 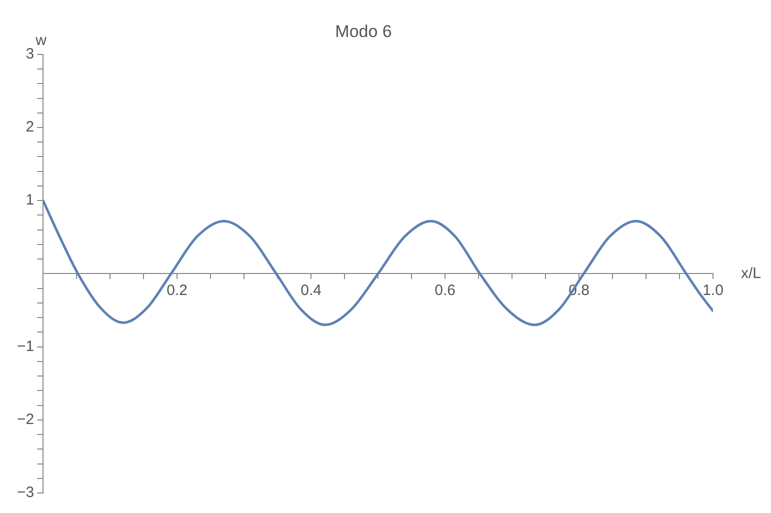 I want to click on x-tick-label: 1.0, so click(x=713, y=290).